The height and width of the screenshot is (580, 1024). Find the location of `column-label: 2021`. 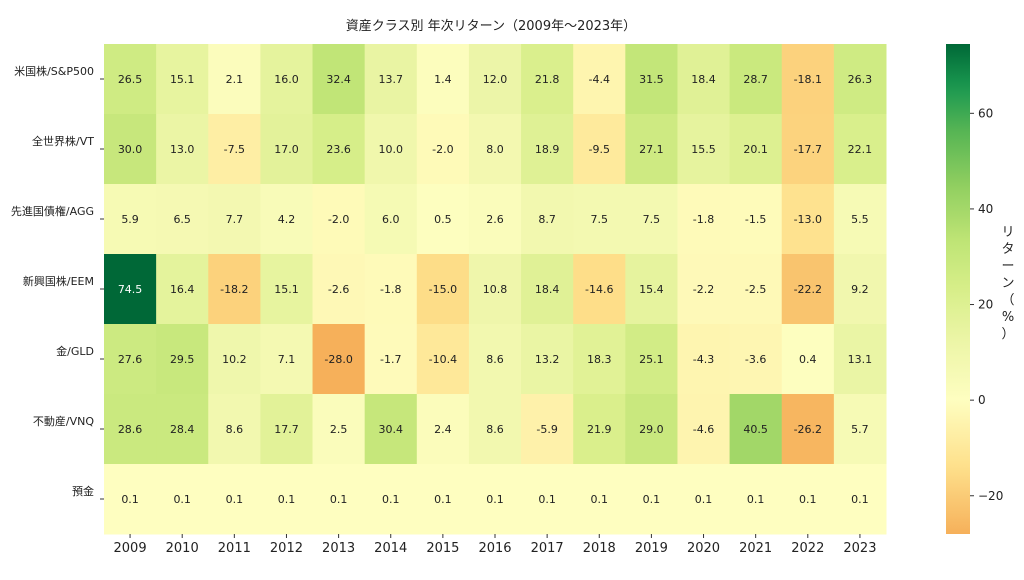

column-label: 2021 is located at coordinates (755, 548).